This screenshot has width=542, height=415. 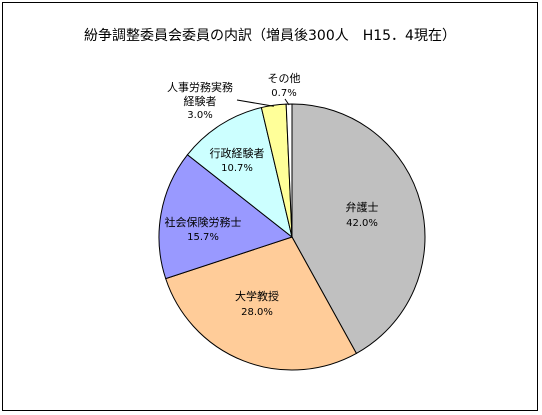 I want to click on slice-label-professor: 大学教授, so click(x=257, y=296).